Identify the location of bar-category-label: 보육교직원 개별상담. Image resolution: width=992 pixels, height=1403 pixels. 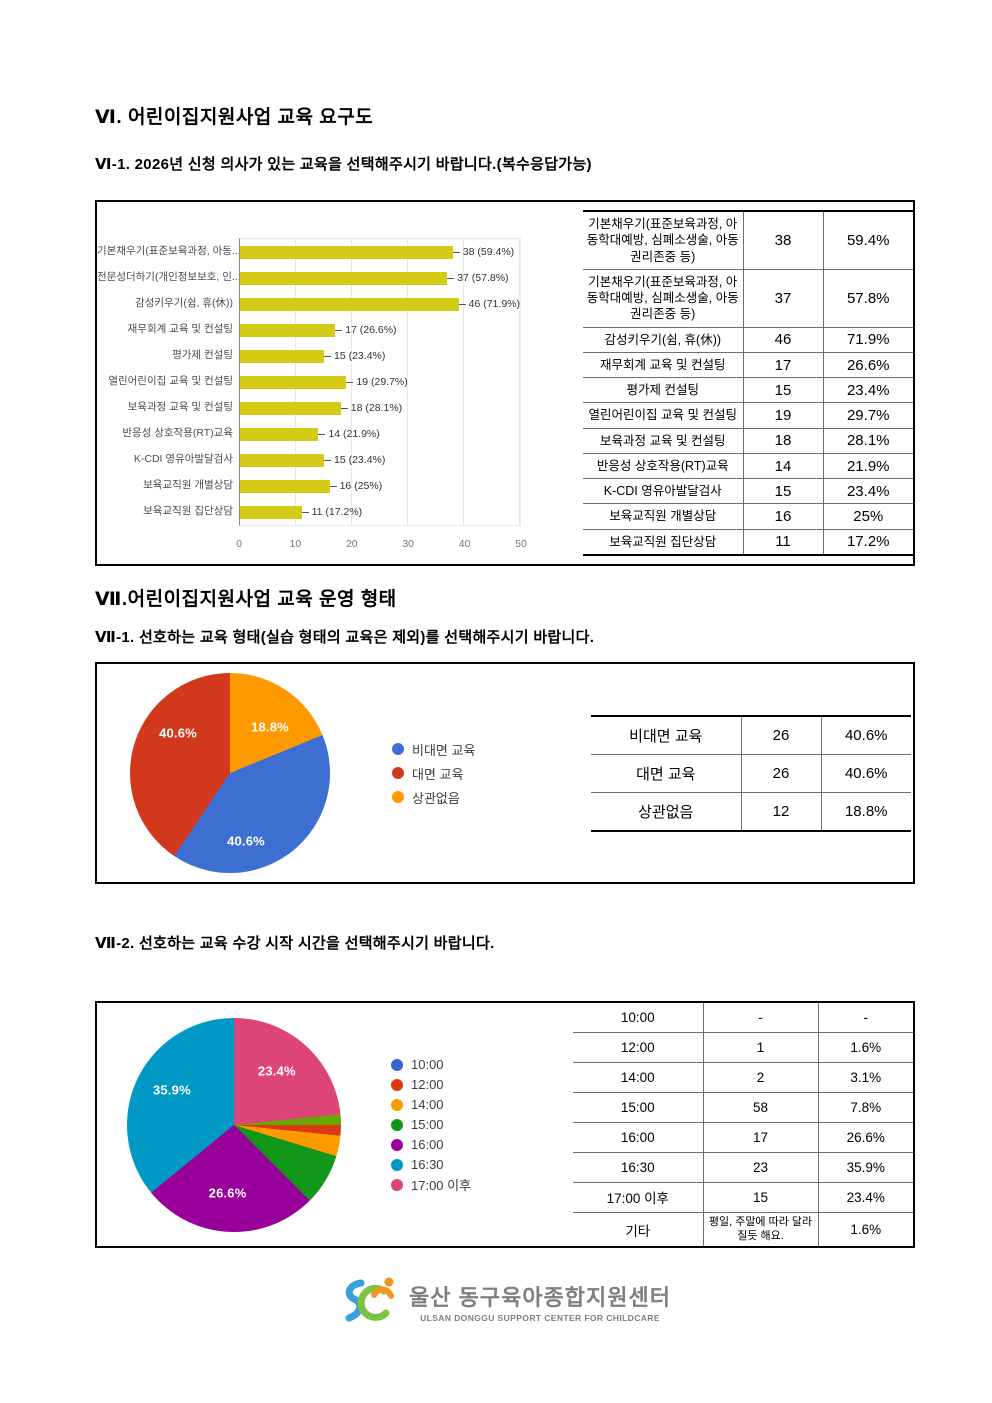
(188, 485).